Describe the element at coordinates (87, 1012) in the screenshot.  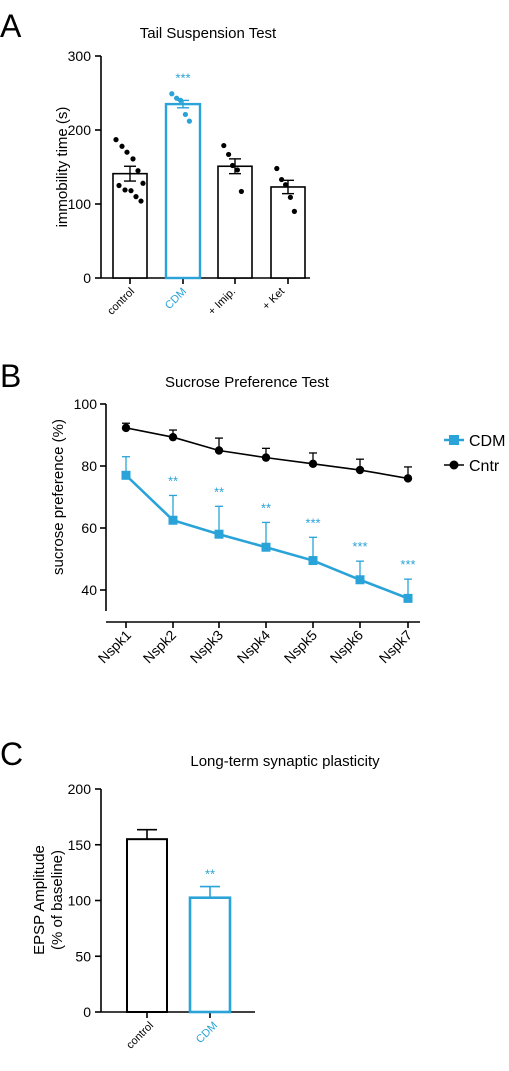
I see `y-tick-label-c: 0` at that location.